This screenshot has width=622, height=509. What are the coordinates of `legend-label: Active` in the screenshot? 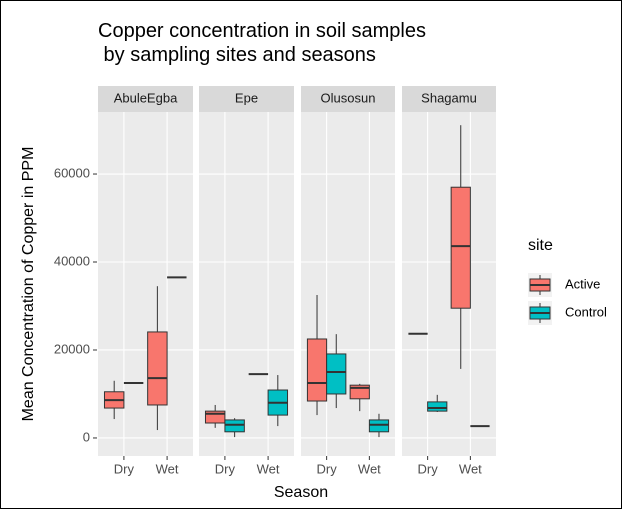 It's located at (582, 283).